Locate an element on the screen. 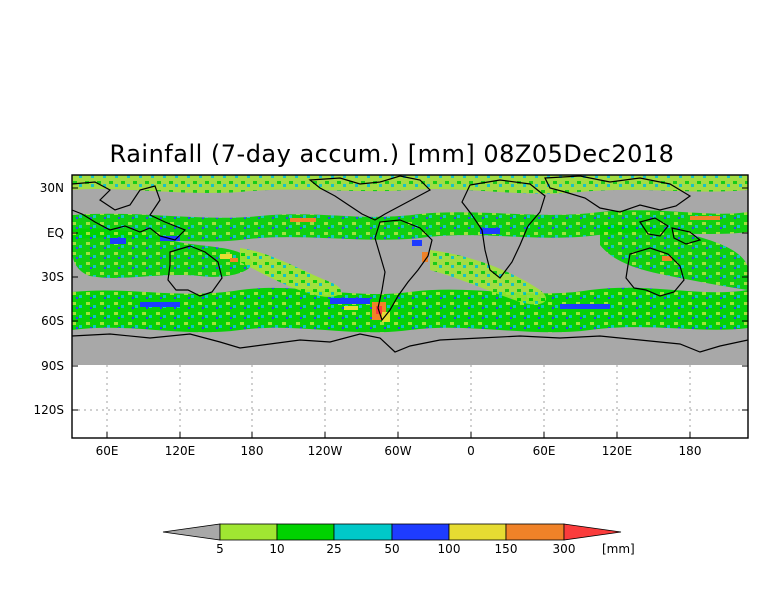 This screenshot has width=784, height=612. lat-label-30n: 30N is located at coordinates (51, 188).